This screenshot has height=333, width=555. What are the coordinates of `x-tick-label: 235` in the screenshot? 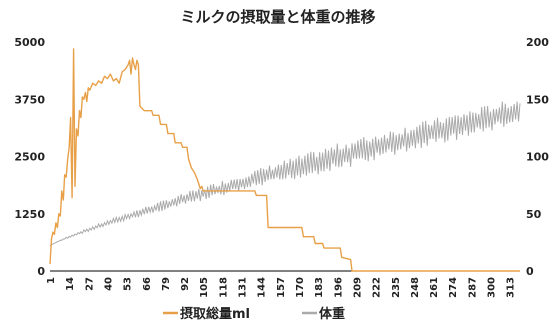 It's located at (396, 287).